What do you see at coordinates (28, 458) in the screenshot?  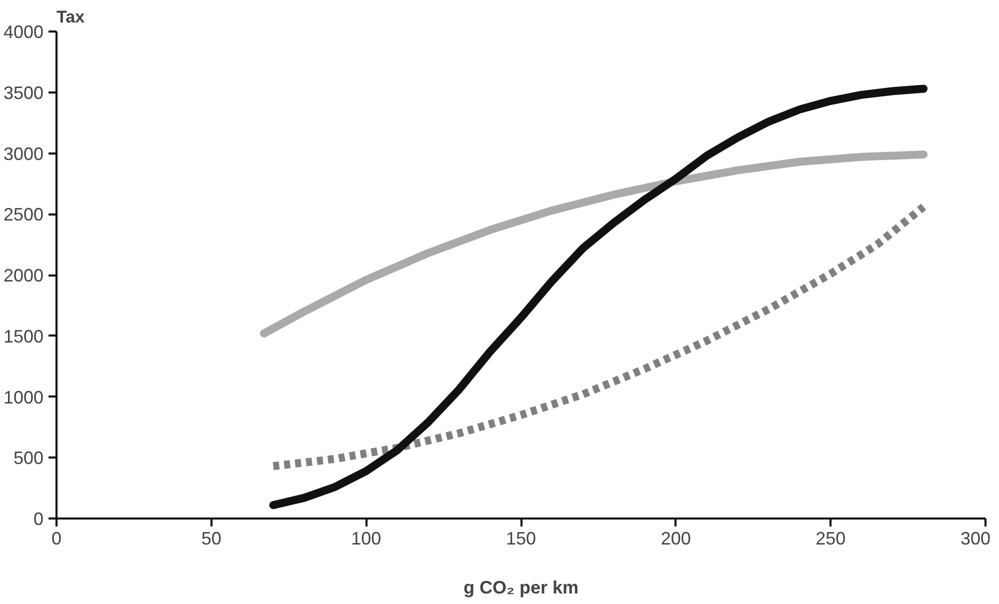 I see `y-tick-label: 500` at bounding box center [28, 458].